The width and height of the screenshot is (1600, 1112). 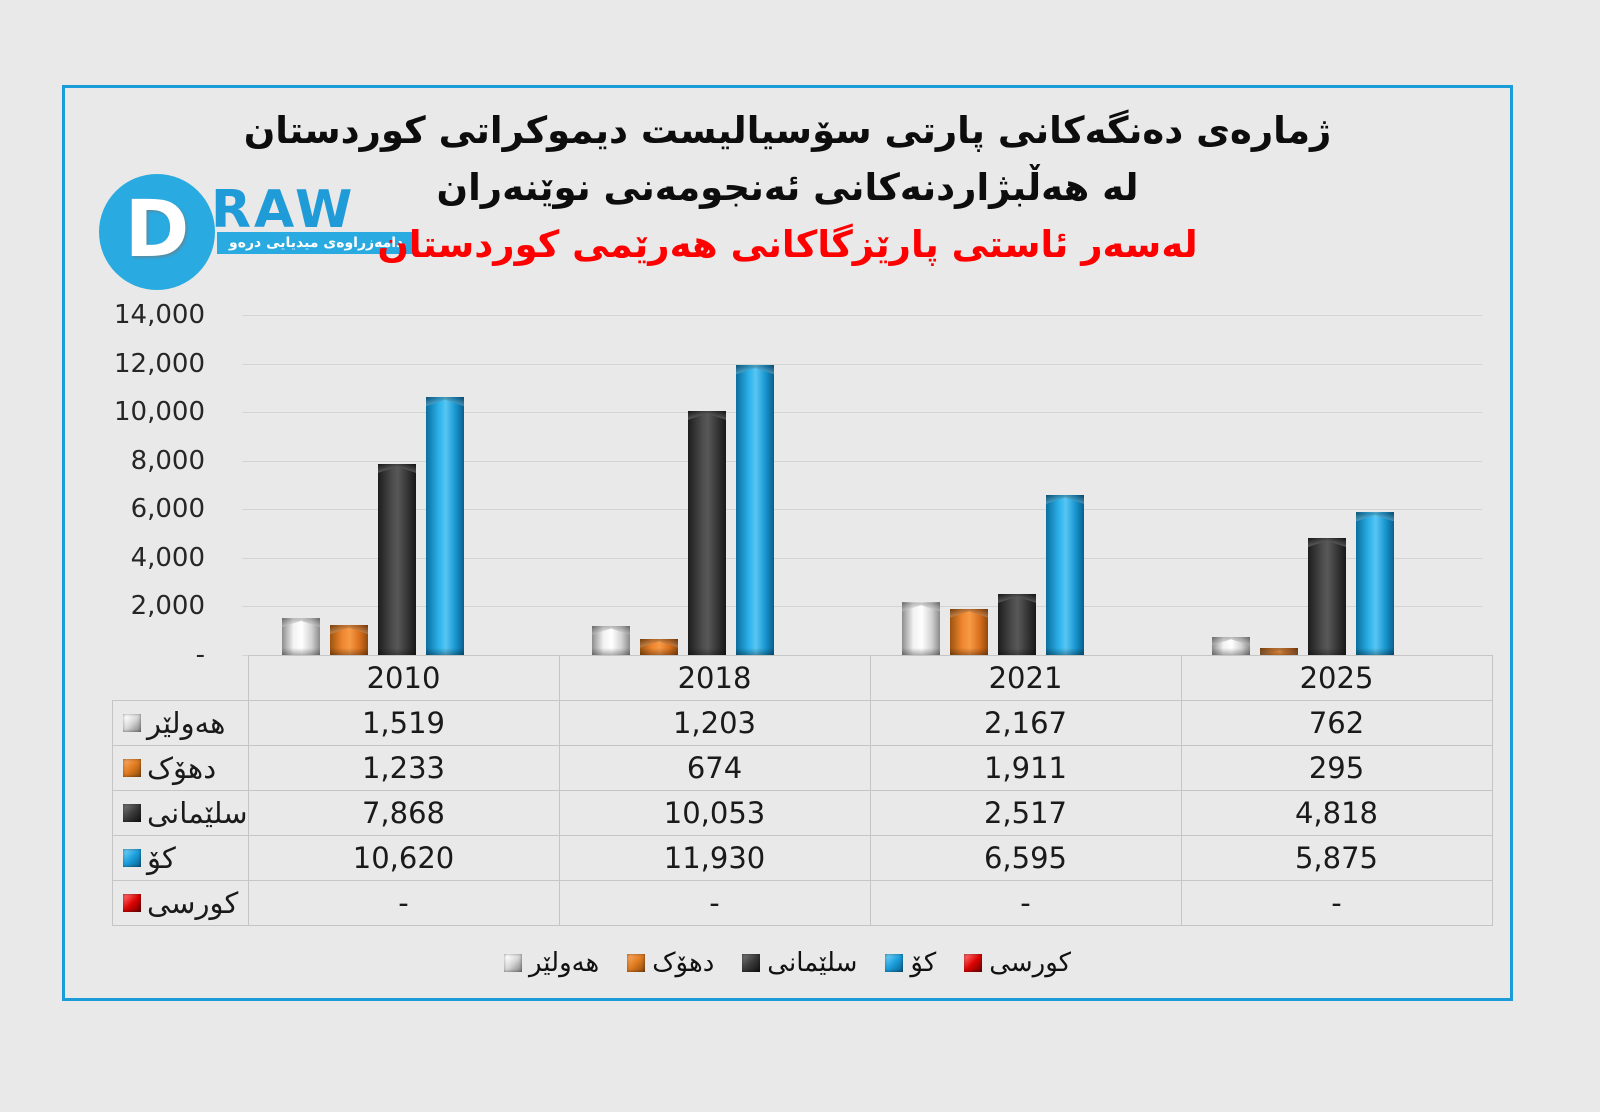 I want to click on series-label: سلێمانی, so click(x=197, y=813).